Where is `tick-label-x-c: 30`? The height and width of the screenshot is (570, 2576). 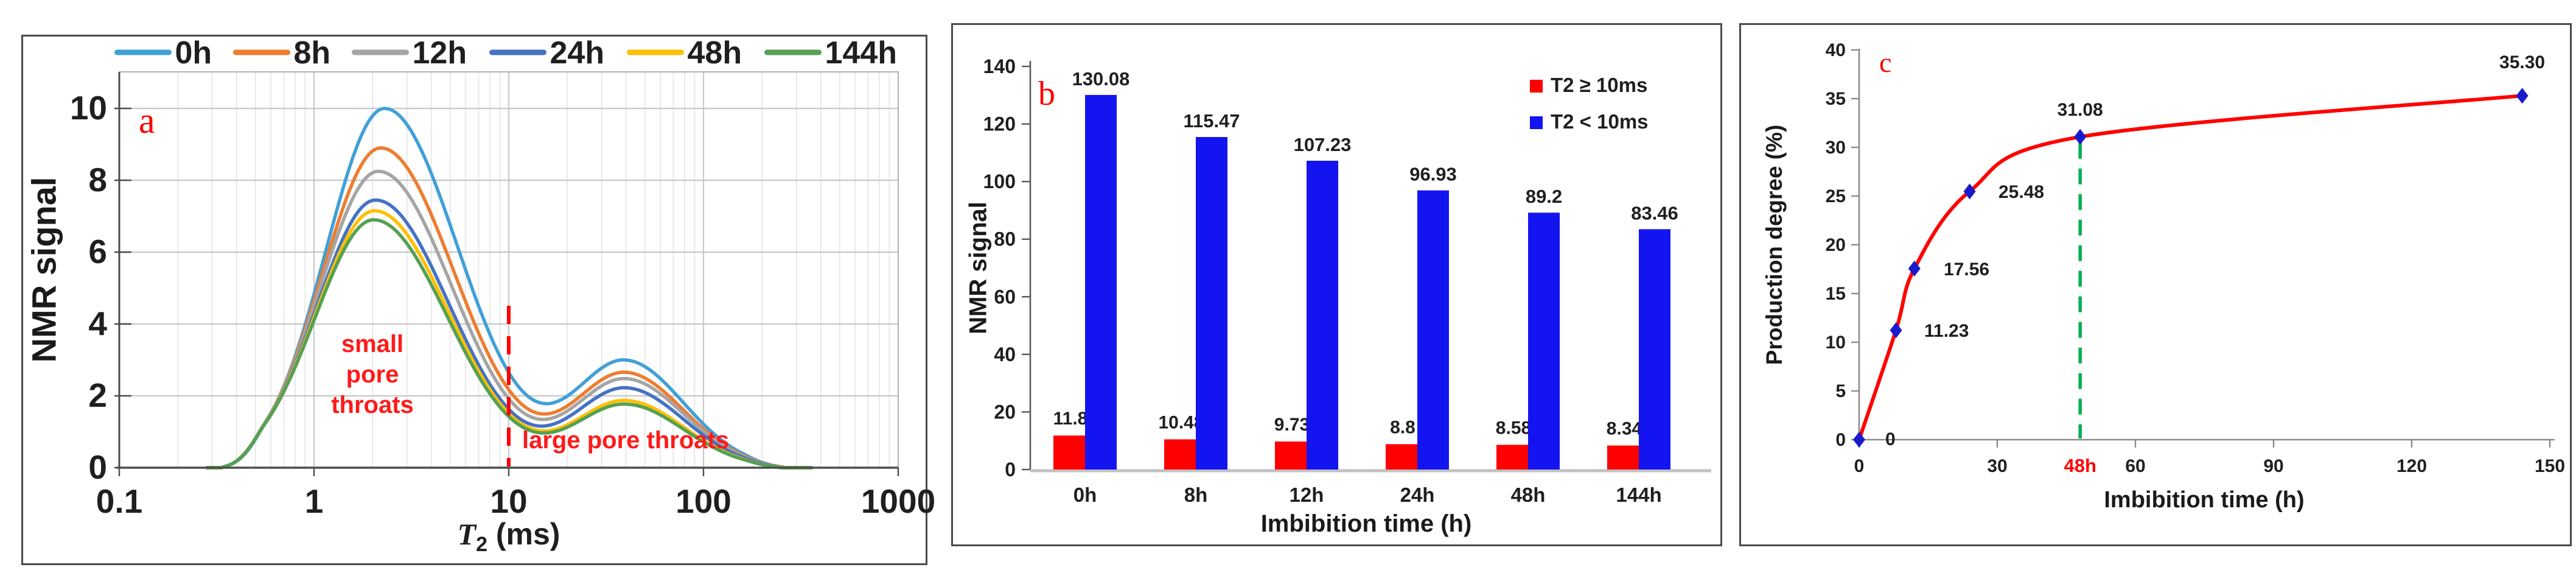 tick-label-x-c: 30 is located at coordinates (1997, 466).